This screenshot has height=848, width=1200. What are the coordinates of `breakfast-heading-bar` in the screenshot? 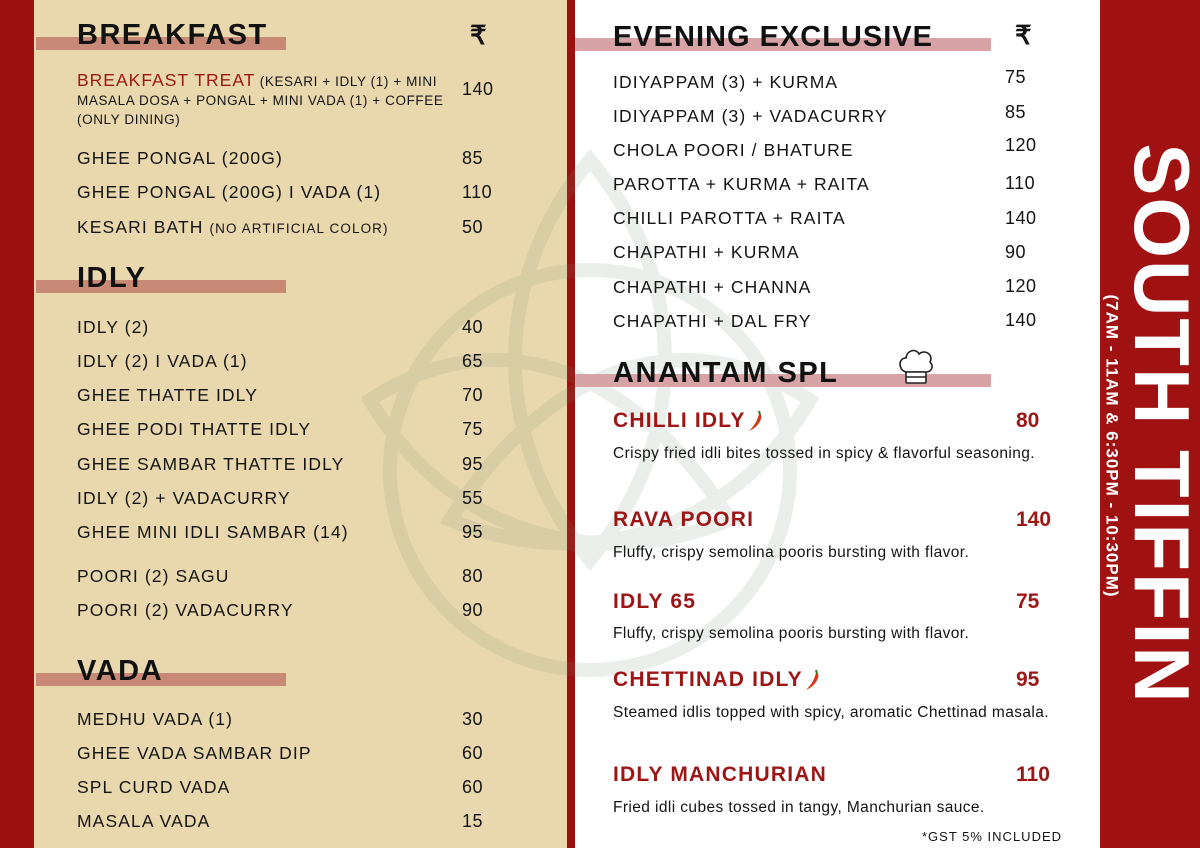 It's located at (161, 43).